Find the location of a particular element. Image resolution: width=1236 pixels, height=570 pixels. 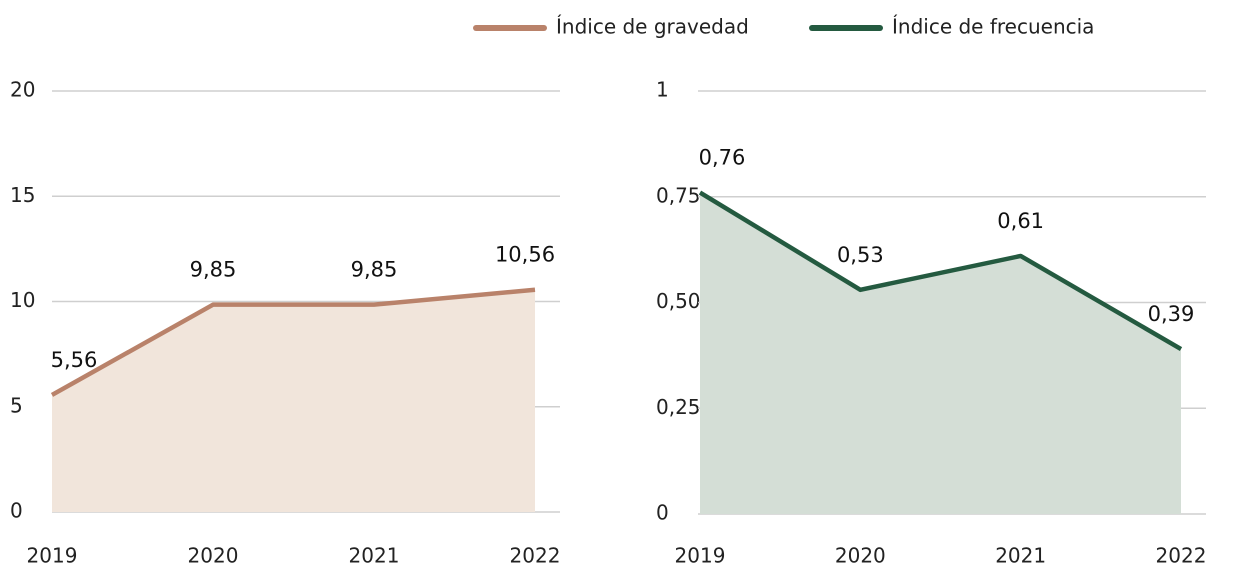

y-tick-label: 20 is located at coordinates (22, 90).